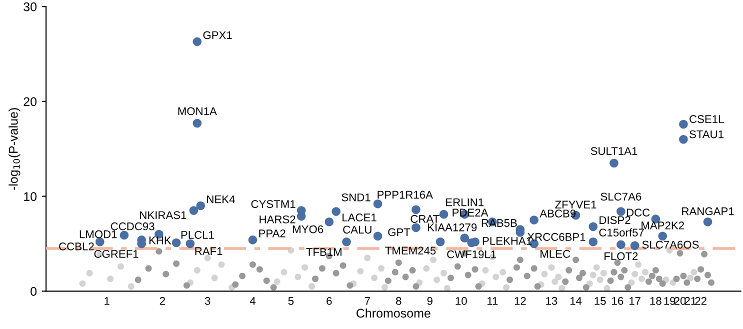 This screenshot has width=743, height=329. What do you see at coordinates (575, 204) in the screenshot?
I see `data-label: ZFYVE1` at bounding box center [575, 204].